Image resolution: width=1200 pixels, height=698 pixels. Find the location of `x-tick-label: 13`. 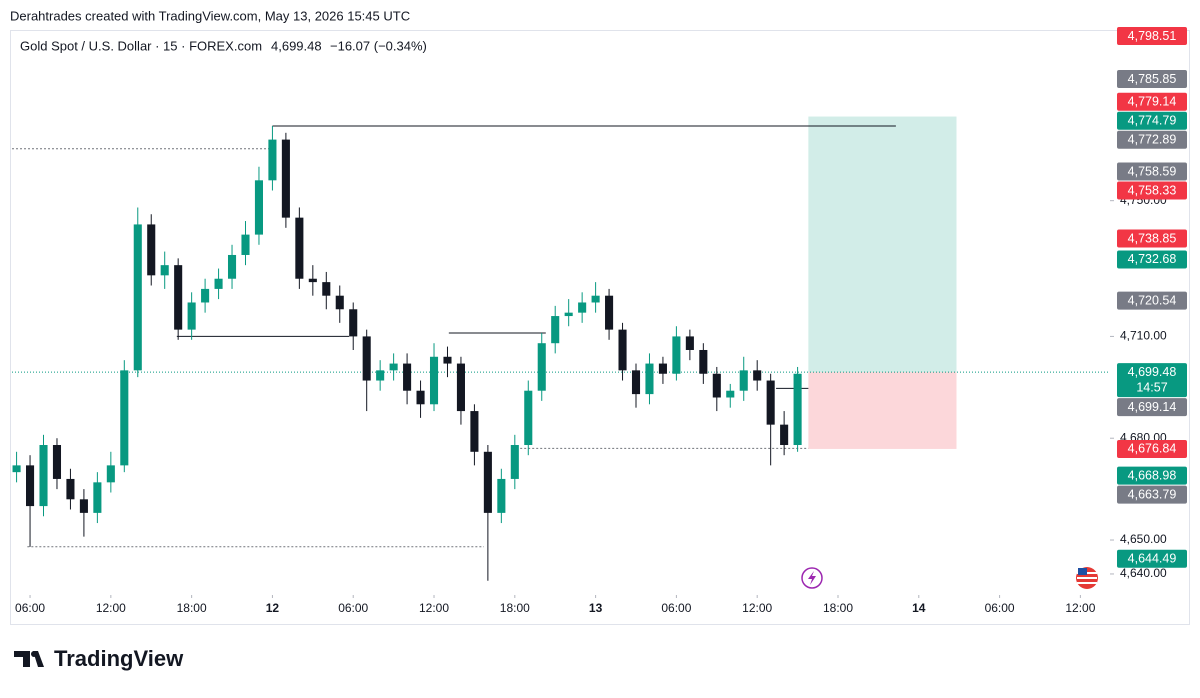

x-tick-label: 13 is located at coordinates (596, 608).